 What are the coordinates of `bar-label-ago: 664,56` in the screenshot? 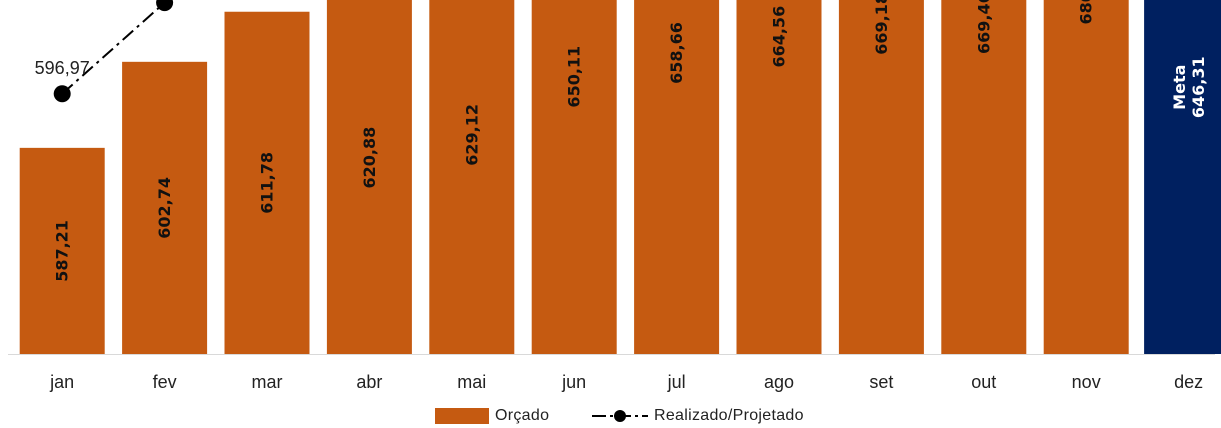 It's located at (779, 37).